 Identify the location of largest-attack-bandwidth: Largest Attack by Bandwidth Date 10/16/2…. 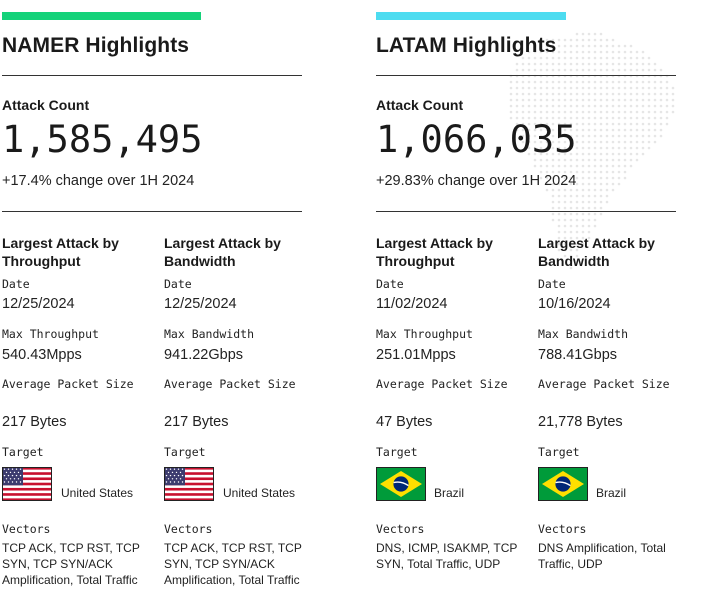
(613, 402).